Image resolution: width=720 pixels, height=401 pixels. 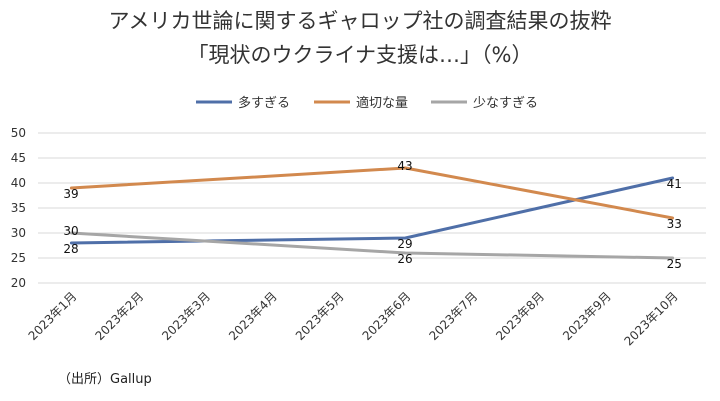 I want to click on y-tick-label: 40, so click(x=18, y=183).